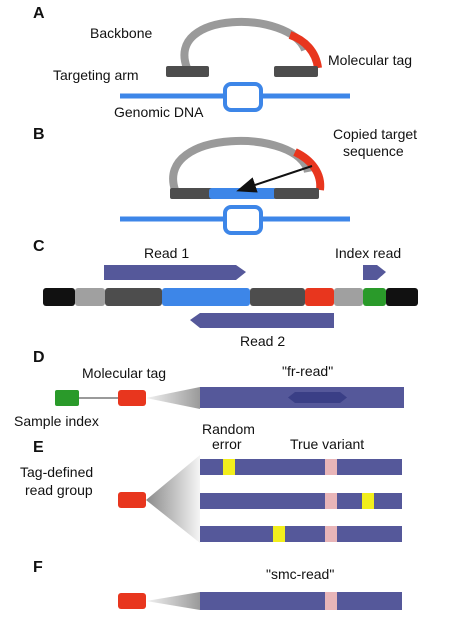 Image resolution: width=450 pixels, height=619 pixels. Describe the element at coordinates (39, 13) in the screenshot. I see `panel-a-letter: A` at that location.